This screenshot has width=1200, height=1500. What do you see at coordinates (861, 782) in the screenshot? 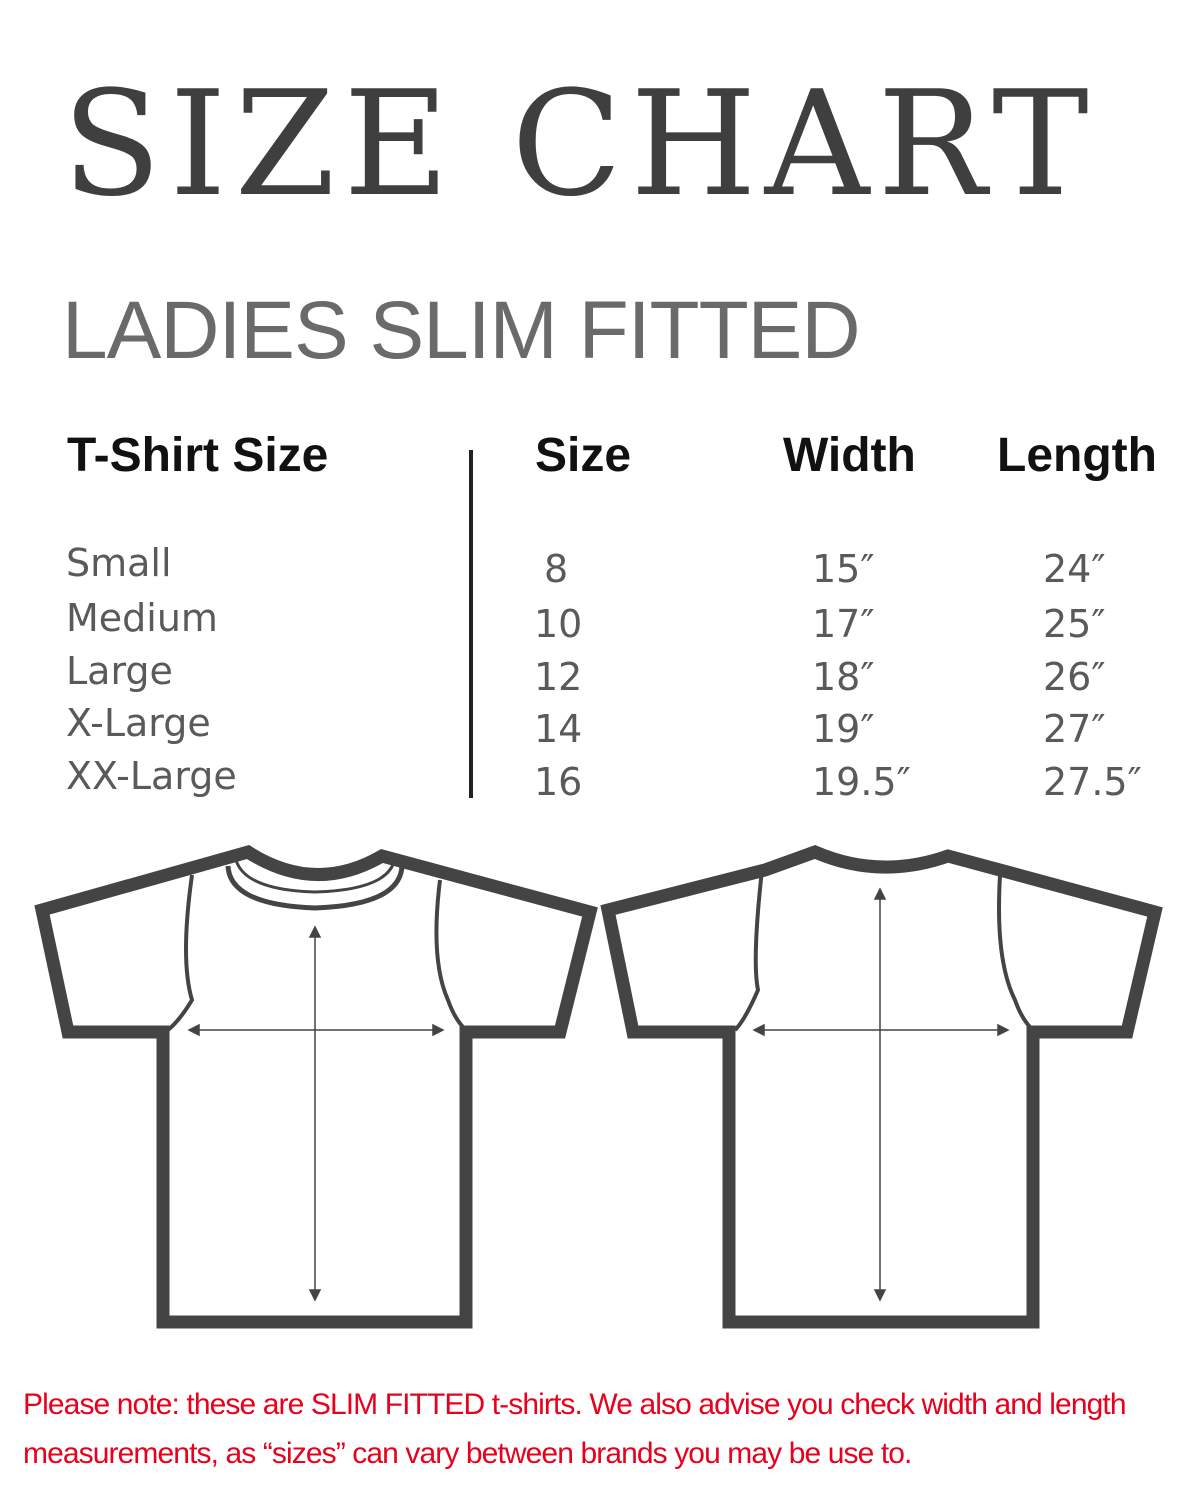
I see `row-width: 19.5″` at bounding box center [861, 782].